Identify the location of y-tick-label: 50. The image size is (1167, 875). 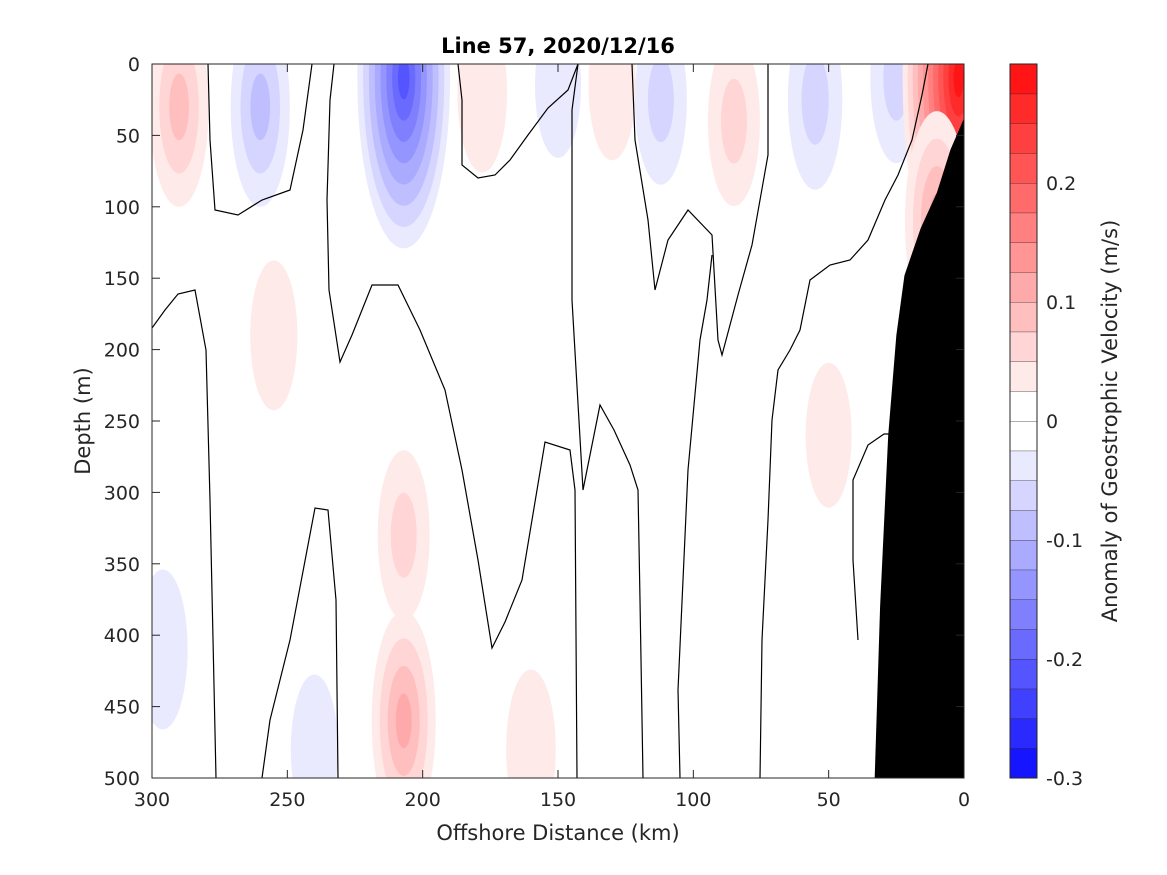
(128, 136).